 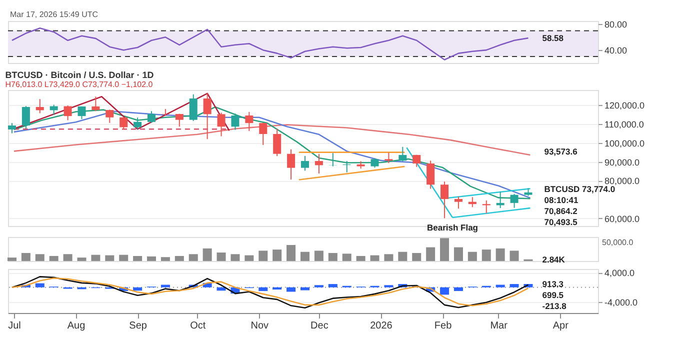 I want to click on annotation: 2.84K, so click(x=554, y=259).